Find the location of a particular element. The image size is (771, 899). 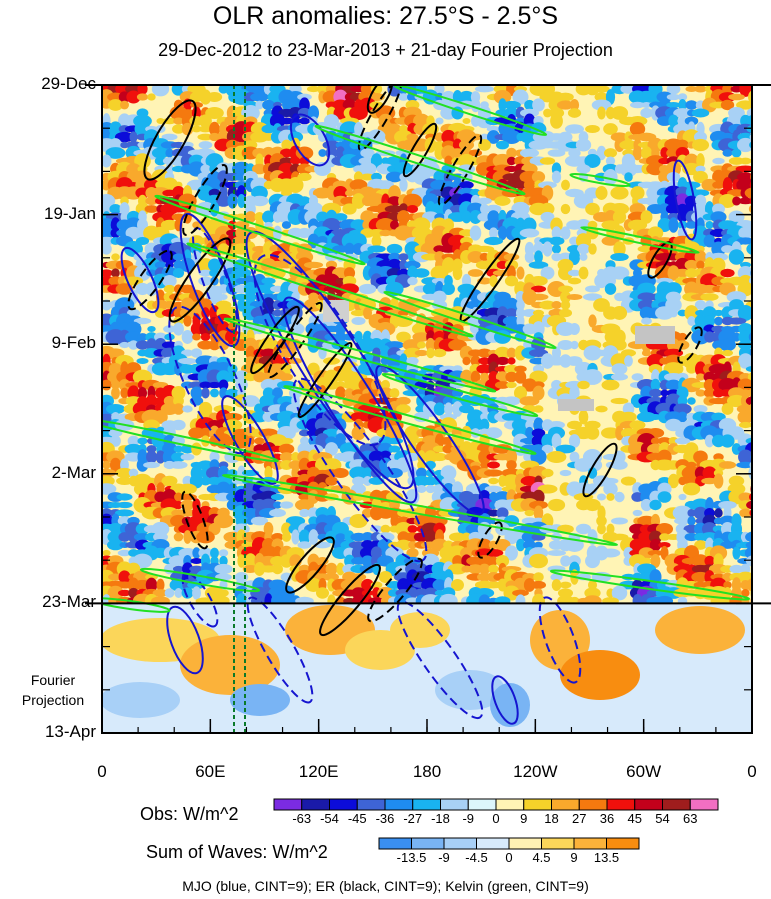

missing-data-patch is located at coordinates (576, 405).